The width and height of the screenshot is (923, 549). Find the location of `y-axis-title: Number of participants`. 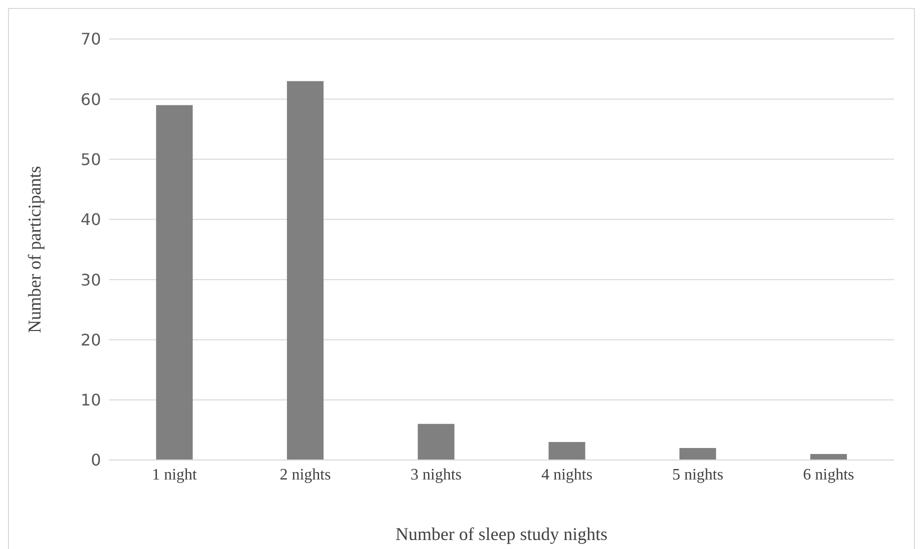

y-axis-title: Number of participants is located at coordinates (34, 249).